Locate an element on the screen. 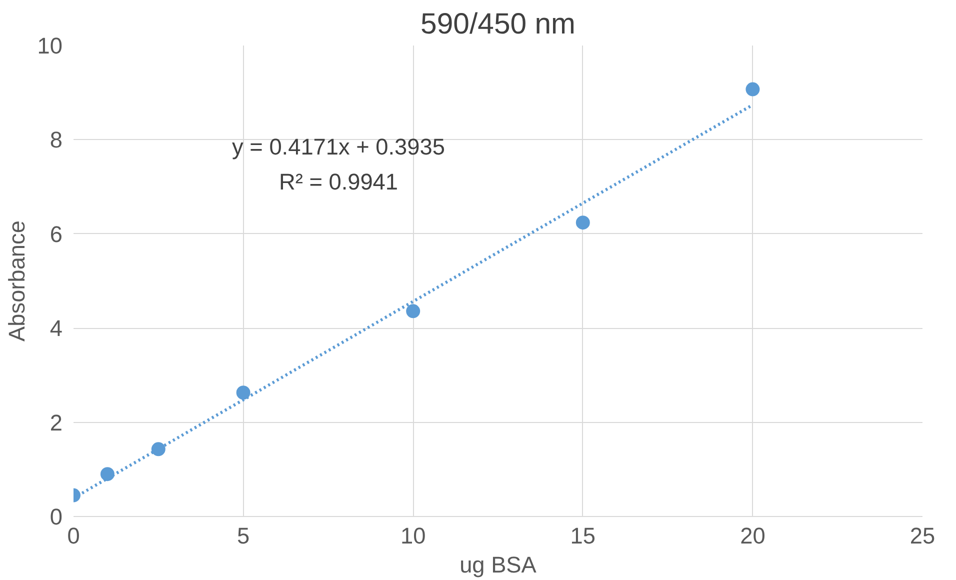 The width and height of the screenshot is (956, 580). y-tick-label: 10 is located at coordinates (49, 45).